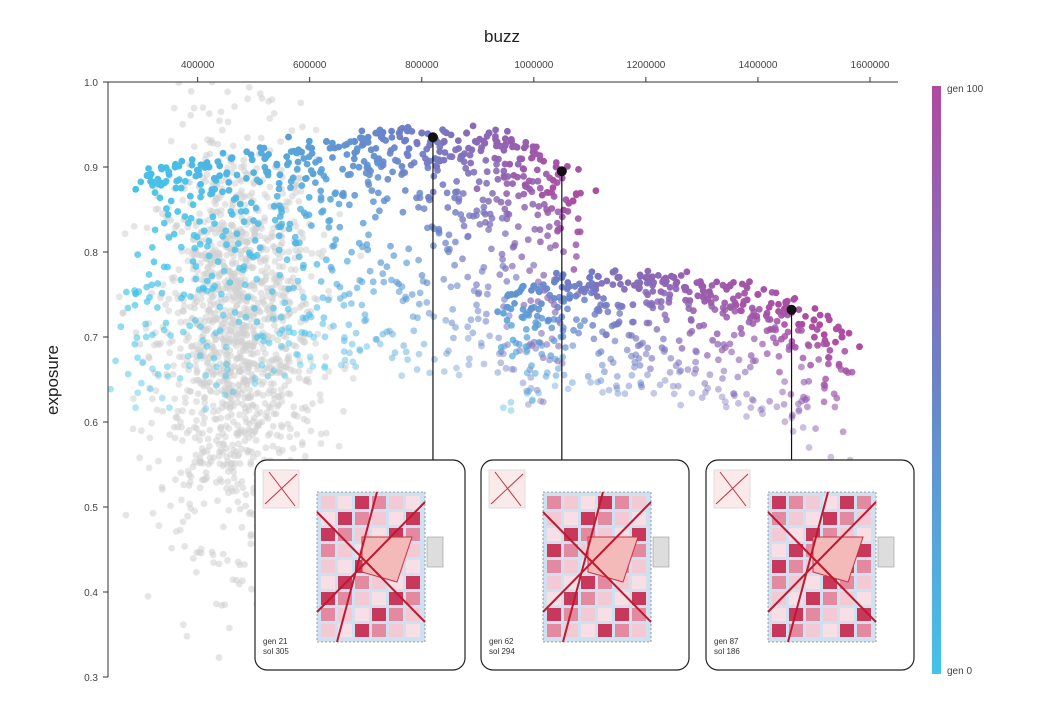  What do you see at coordinates (198, 65) in the screenshot?
I see `x-tick-label: 400000` at bounding box center [198, 65].